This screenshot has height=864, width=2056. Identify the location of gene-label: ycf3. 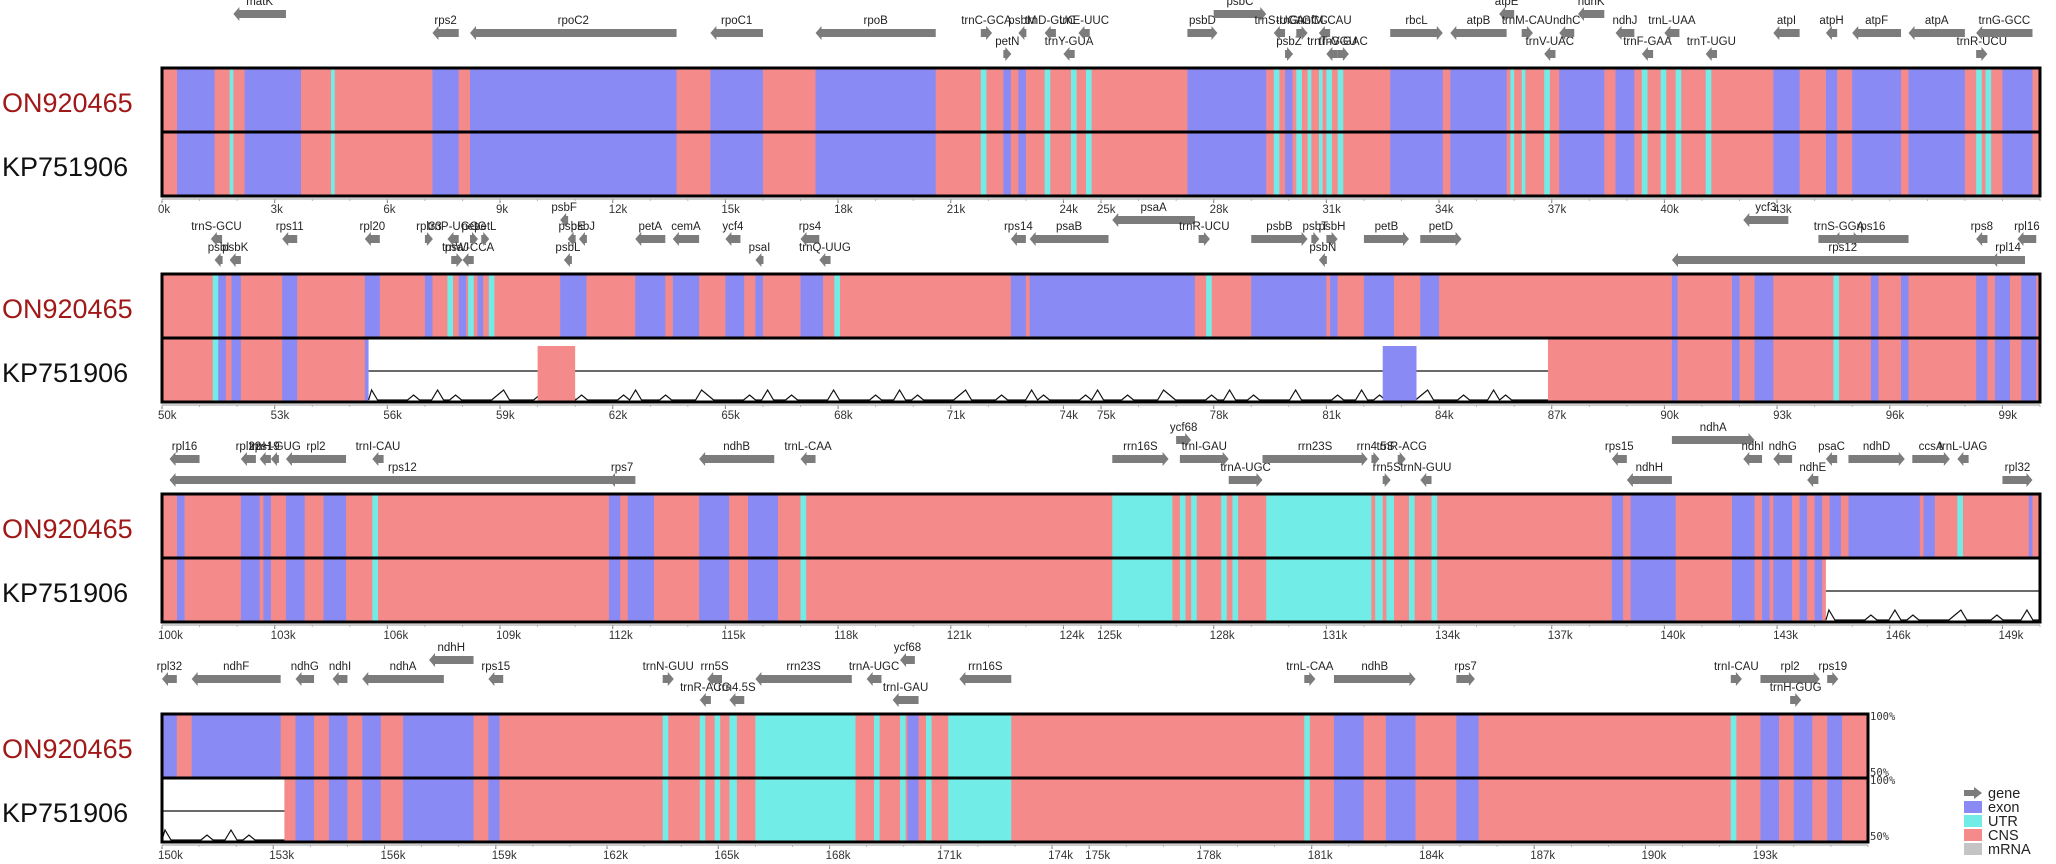
(1765, 208).